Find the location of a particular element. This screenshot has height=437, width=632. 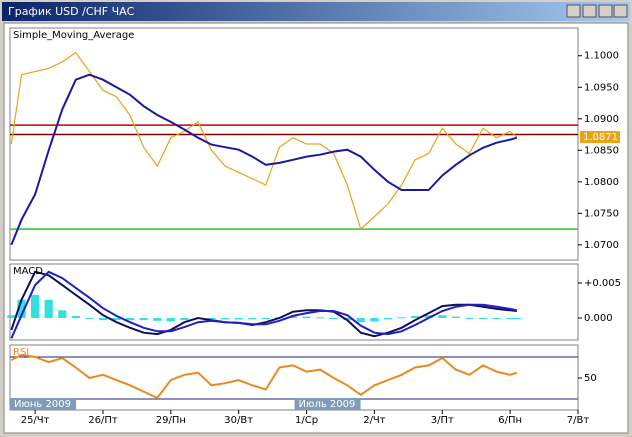

last-price-label: 1.0871 is located at coordinates (600, 137).